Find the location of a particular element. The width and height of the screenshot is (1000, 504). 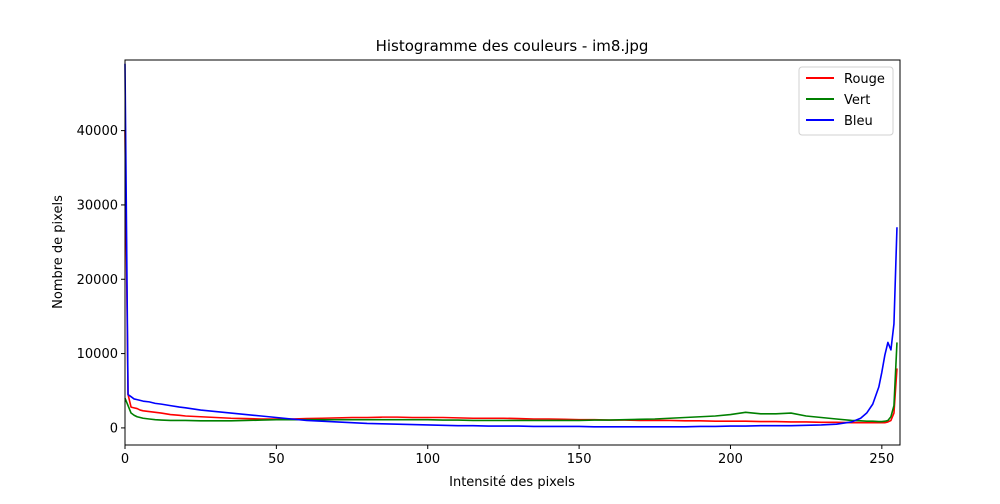

y-tick-label: 10000 is located at coordinates (97, 354).